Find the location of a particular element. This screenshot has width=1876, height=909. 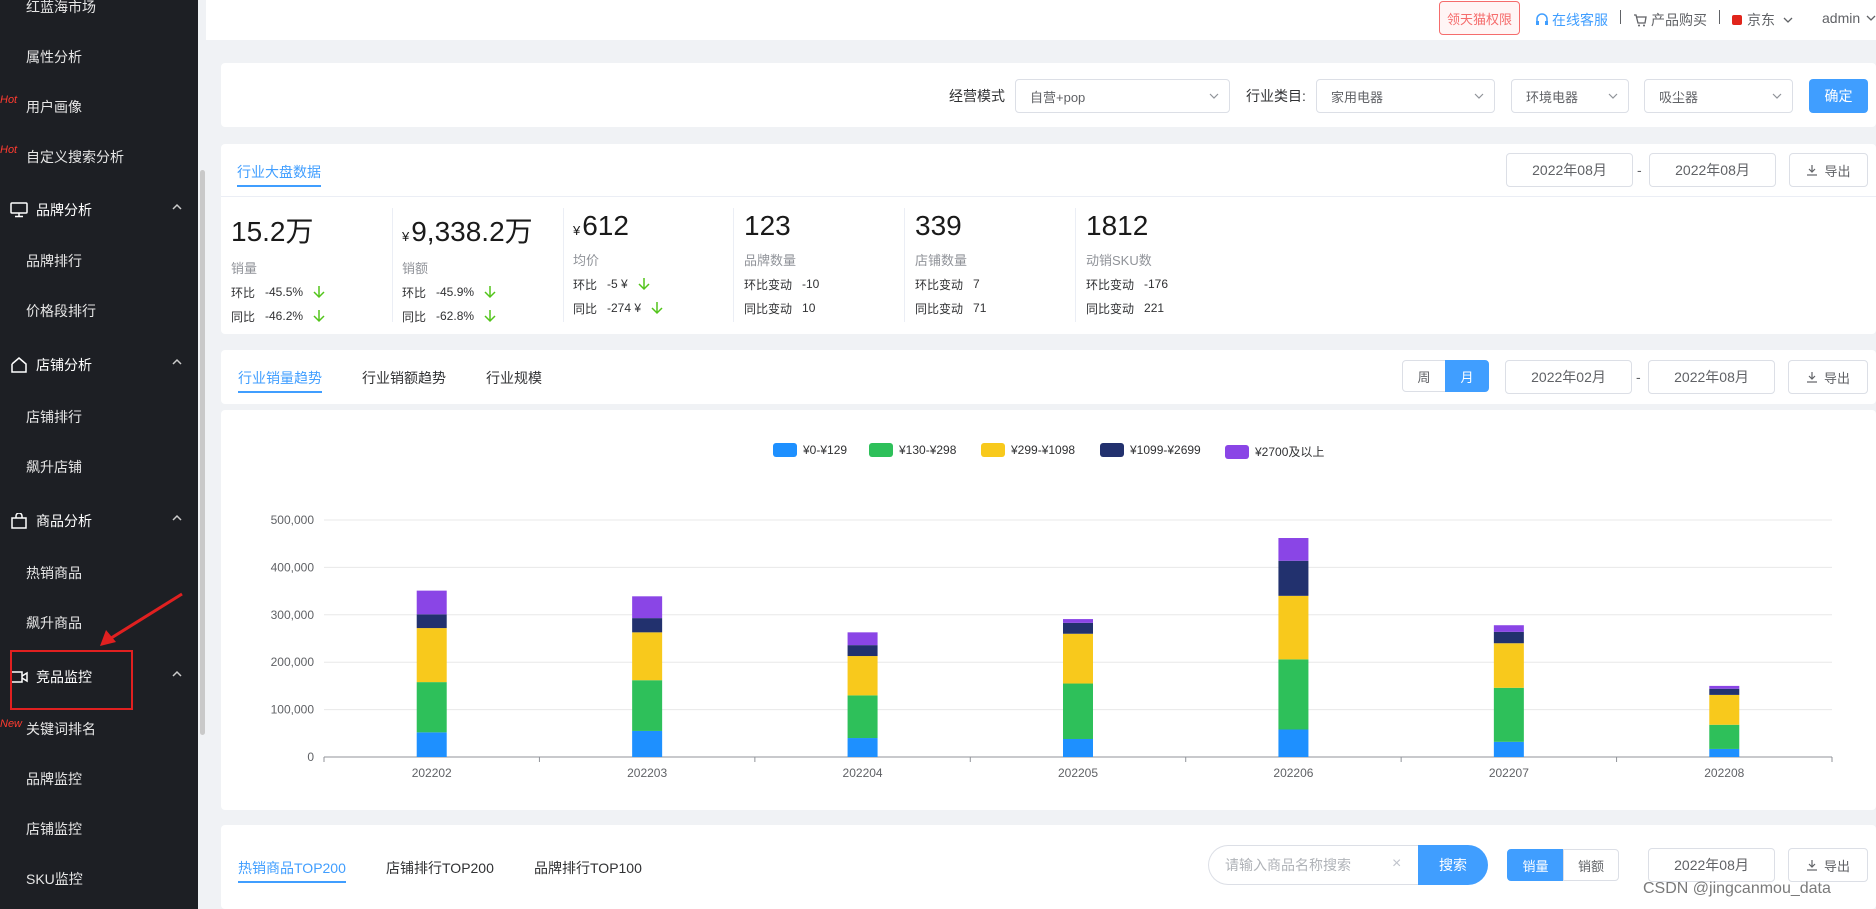

new-tag: New is located at coordinates (11, 724).